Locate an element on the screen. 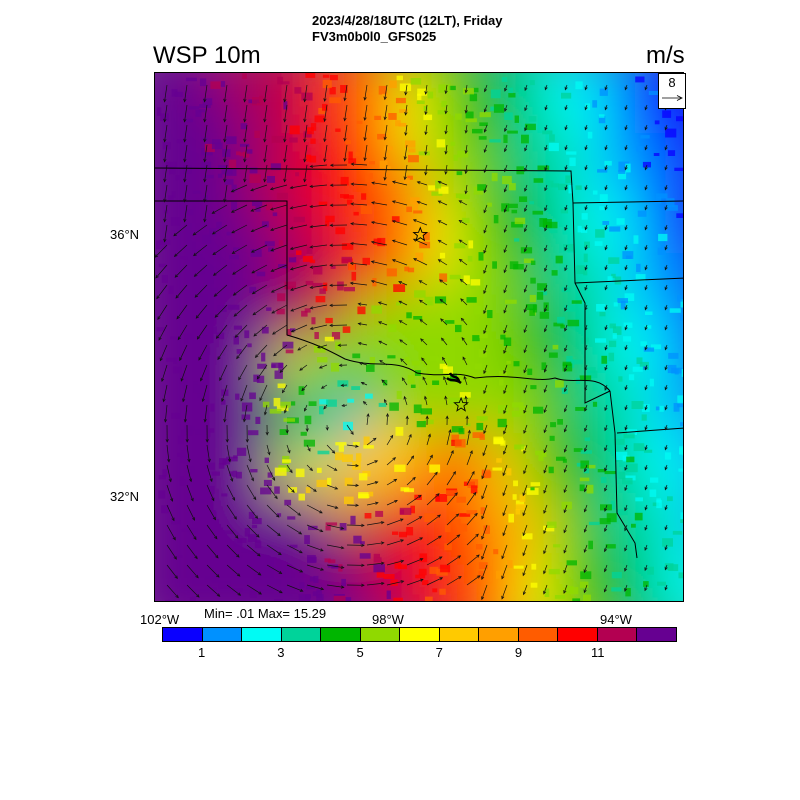 The width and height of the screenshot is (800, 800). colorbar-label-7: 7 is located at coordinates (439, 652).